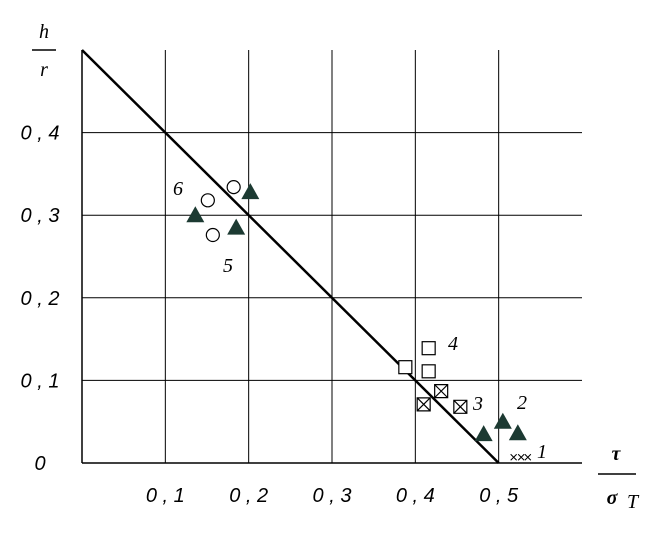 This screenshot has width=657, height=536. Describe the element at coordinates (40, 381) in the screenshot. I see `y-tick-label: 0 , 1` at that location.